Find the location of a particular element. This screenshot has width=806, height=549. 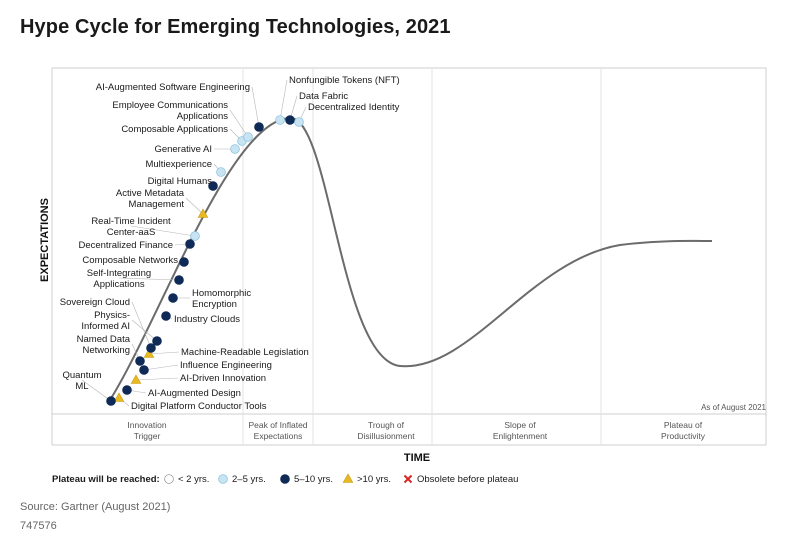

marker-self-integrating-applications is located at coordinates (179, 280).